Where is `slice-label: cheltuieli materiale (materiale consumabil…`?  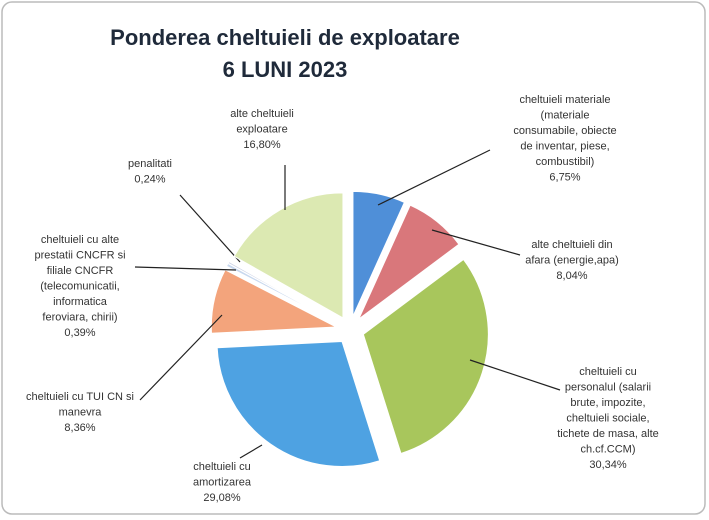 slice-label: cheltuieli materiale (materiale consumabil… is located at coordinates (564, 131).